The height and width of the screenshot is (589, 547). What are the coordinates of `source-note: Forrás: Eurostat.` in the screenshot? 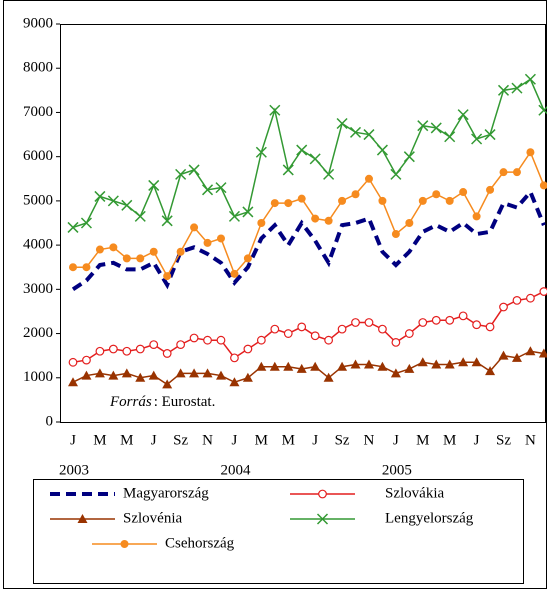 It's located at (162, 402).